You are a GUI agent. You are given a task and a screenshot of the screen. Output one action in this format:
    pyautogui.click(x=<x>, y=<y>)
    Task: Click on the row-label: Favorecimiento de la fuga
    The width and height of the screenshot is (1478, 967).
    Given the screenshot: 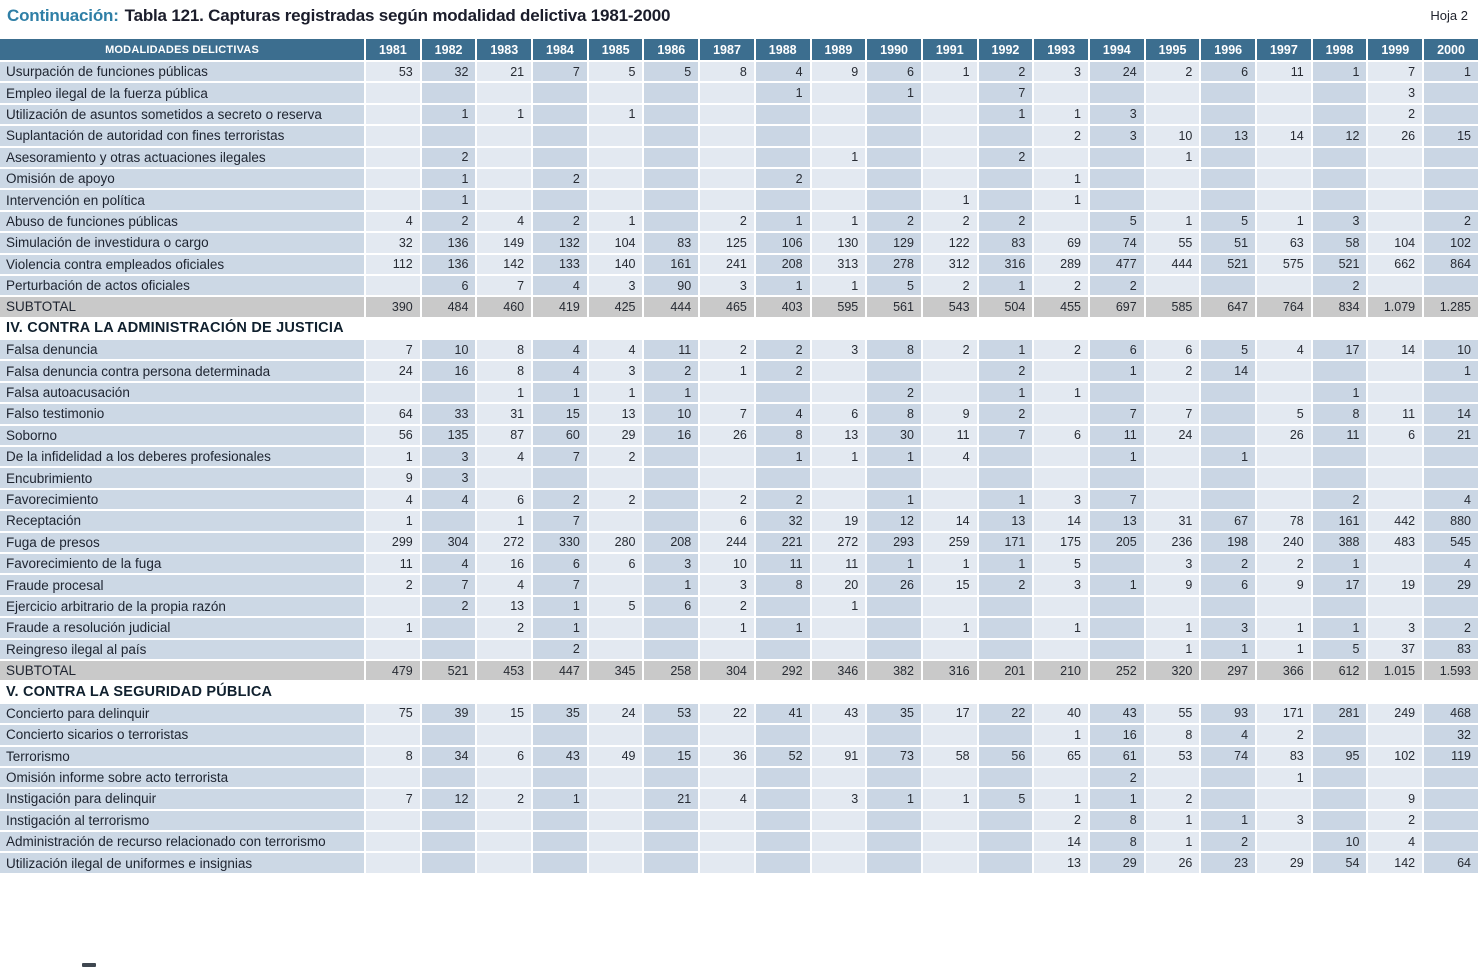 What is the action you would take?
    pyautogui.click(x=182, y=564)
    